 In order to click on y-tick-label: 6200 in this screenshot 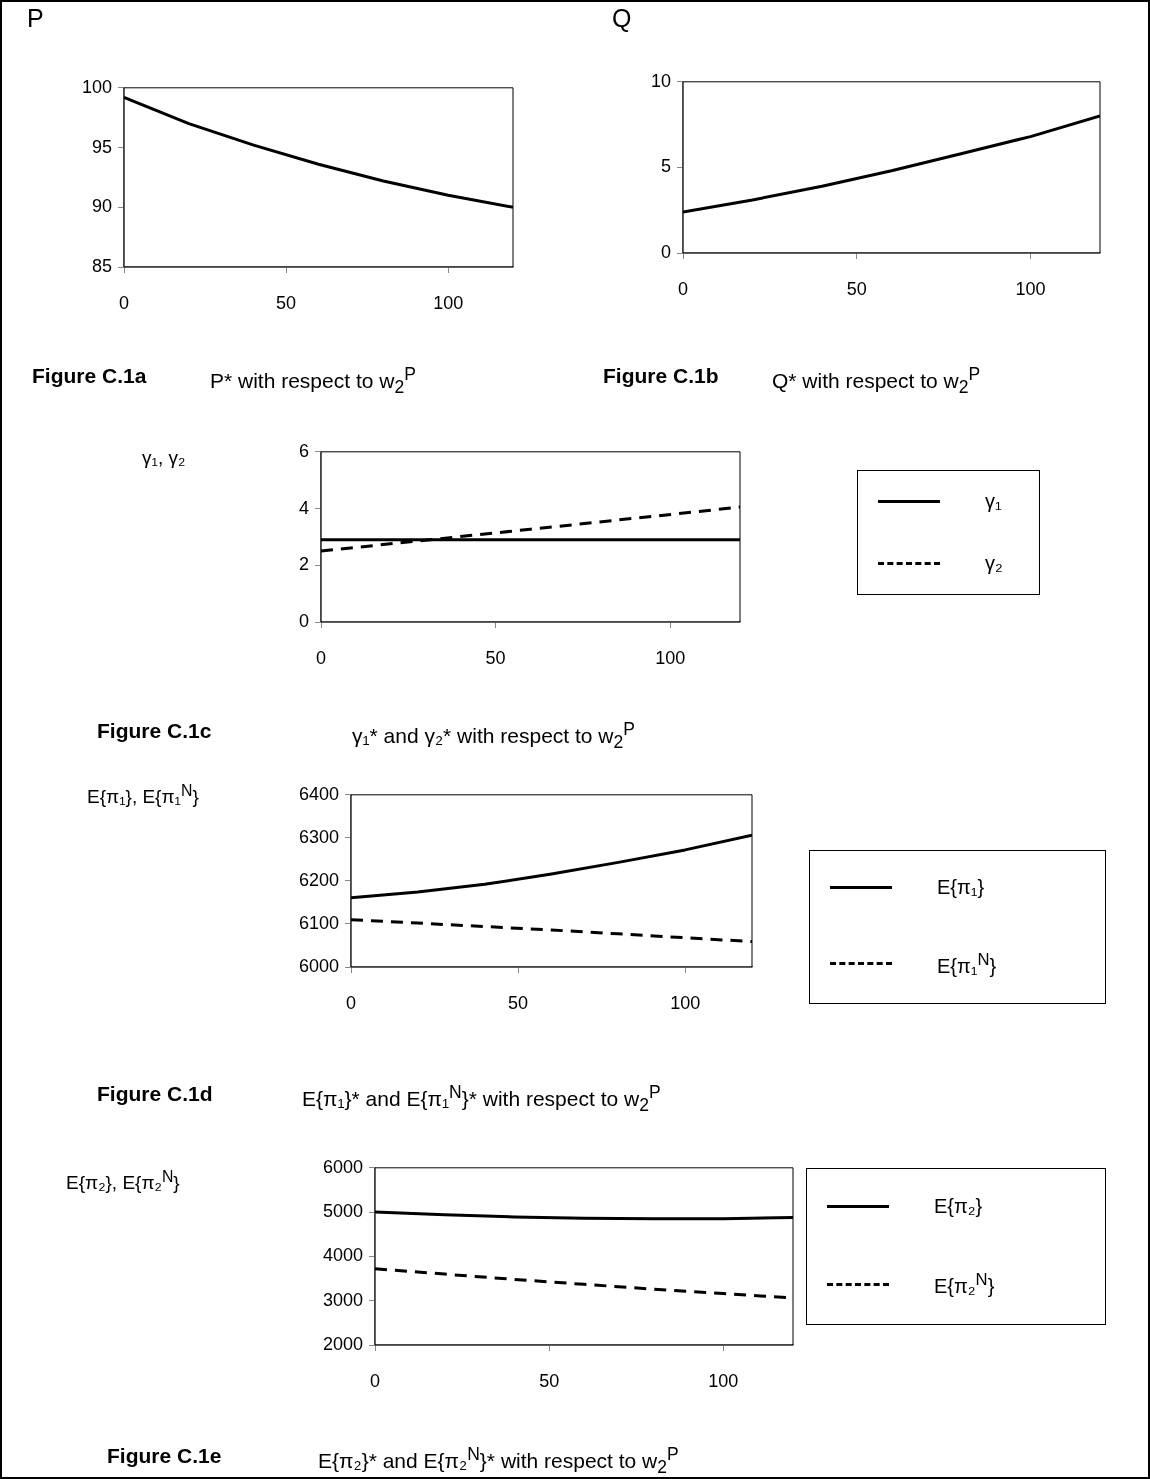, I will do `click(318, 879)`.